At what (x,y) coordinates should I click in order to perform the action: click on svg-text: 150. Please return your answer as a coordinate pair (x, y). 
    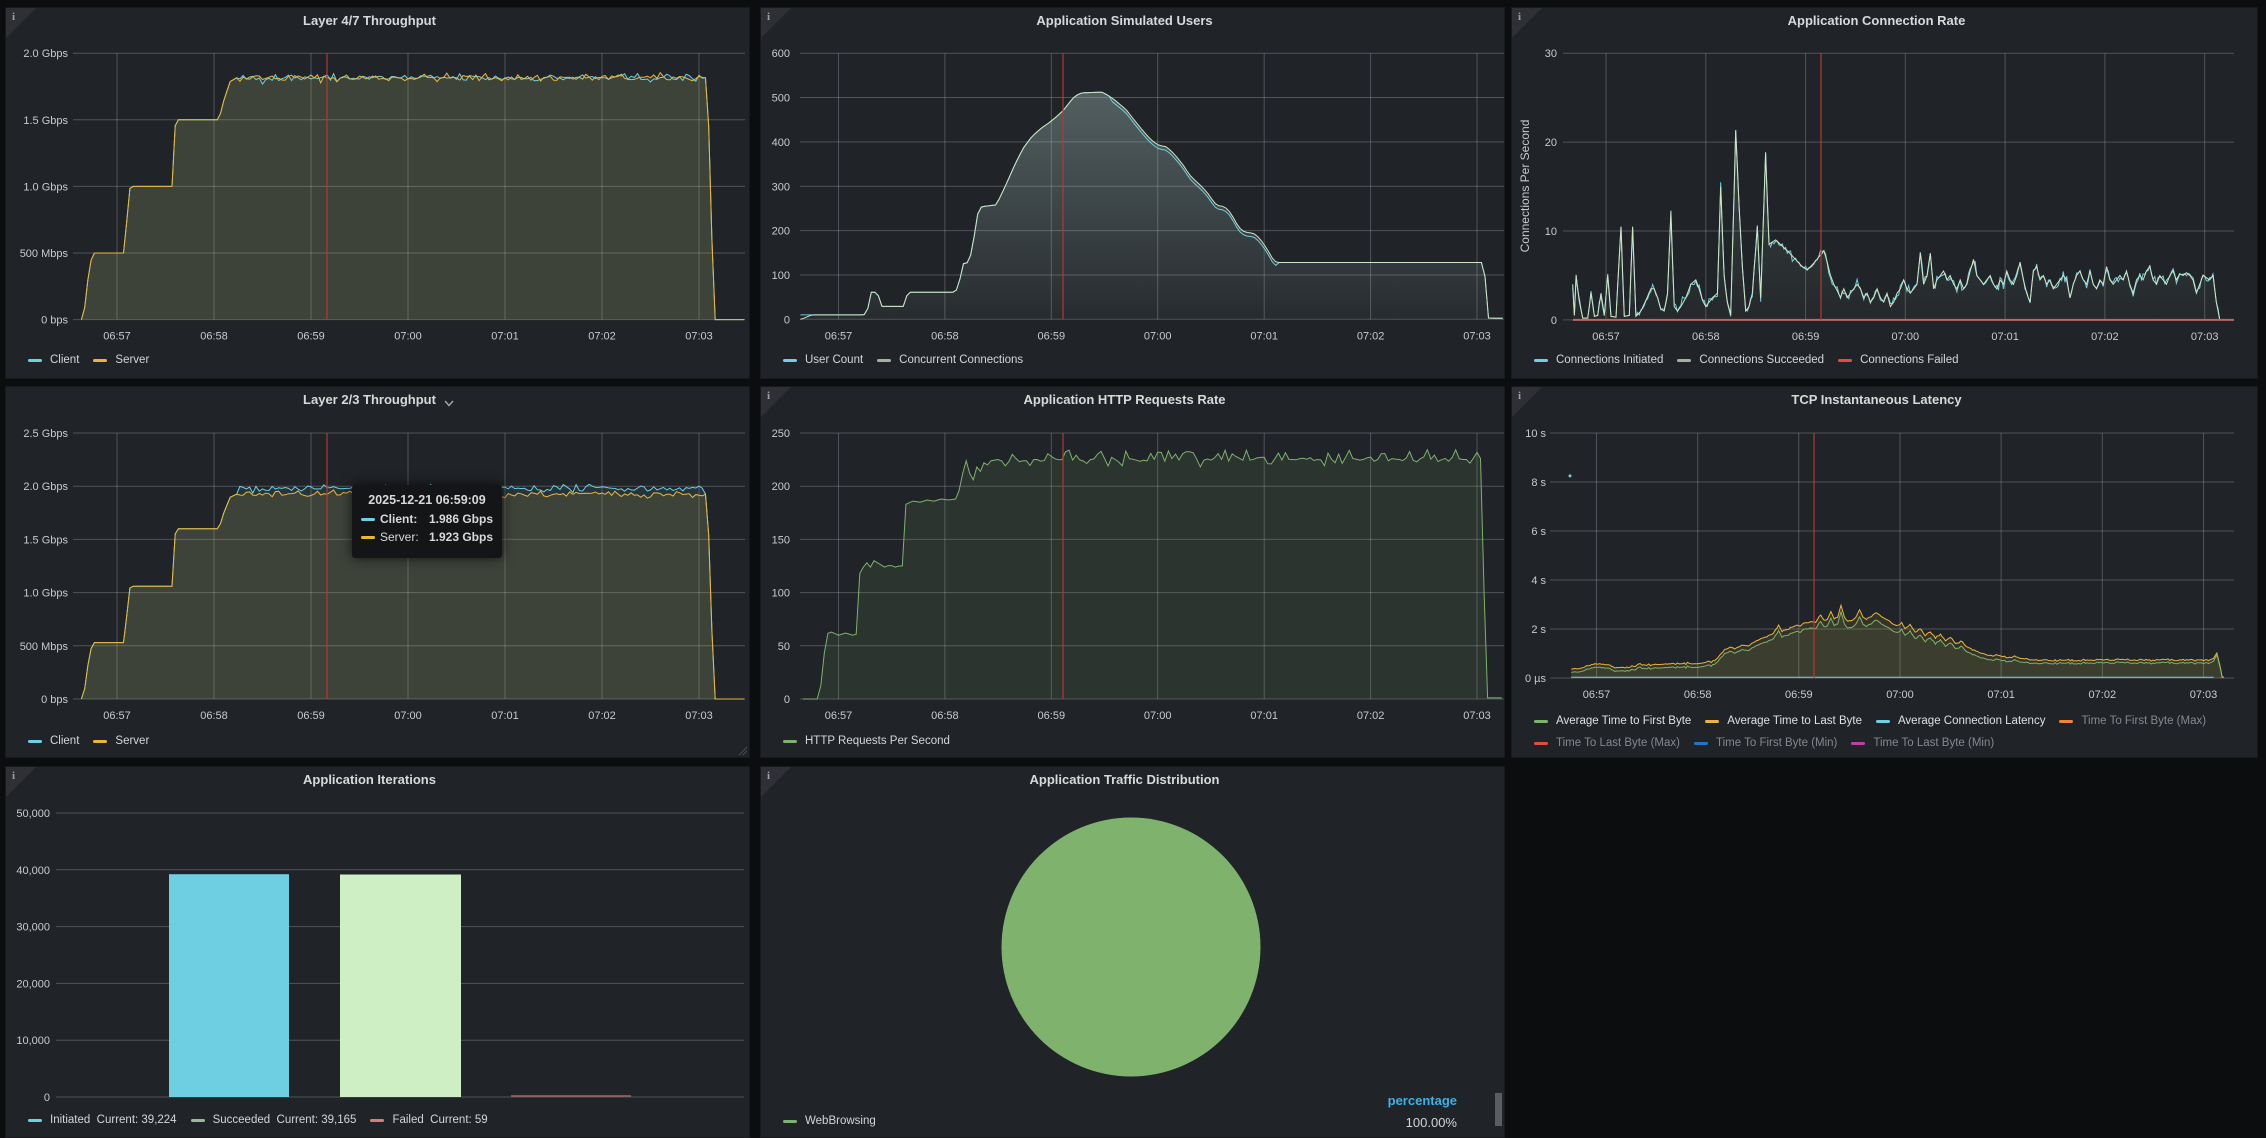
    Looking at the image, I should click on (781, 540).